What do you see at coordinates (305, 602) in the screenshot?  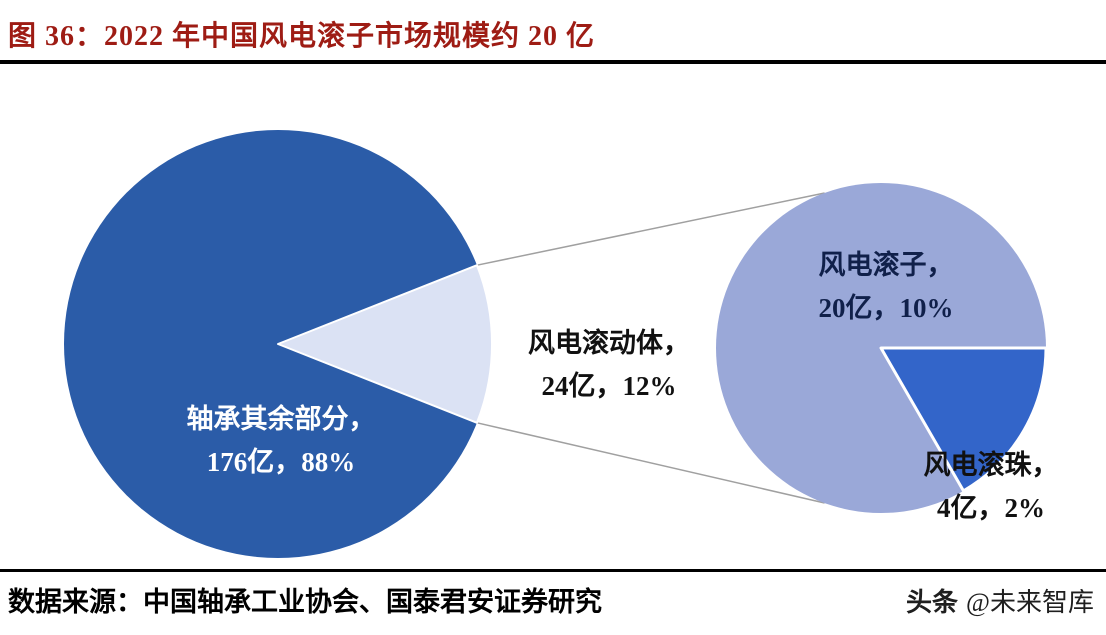 I see `data-source-text: 数据来源：中国轴承工业协会、国泰君安证券研究` at bounding box center [305, 602].